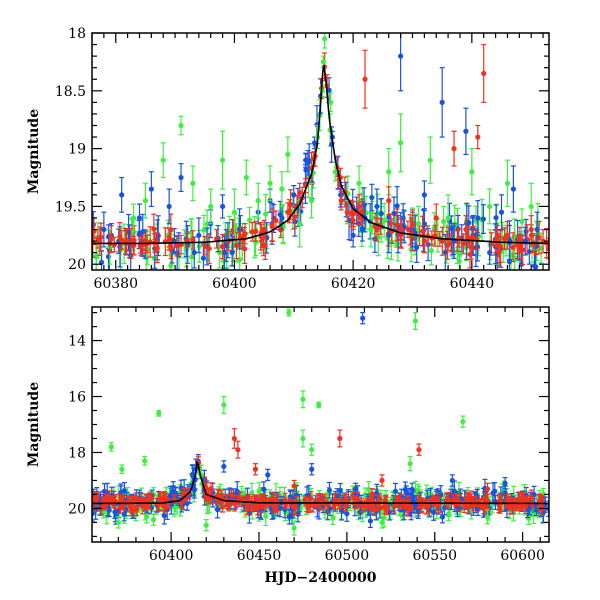  Describe the element at coordinates (77, 150) in the screenshot. I see `y-tick-label: 19` at that location.